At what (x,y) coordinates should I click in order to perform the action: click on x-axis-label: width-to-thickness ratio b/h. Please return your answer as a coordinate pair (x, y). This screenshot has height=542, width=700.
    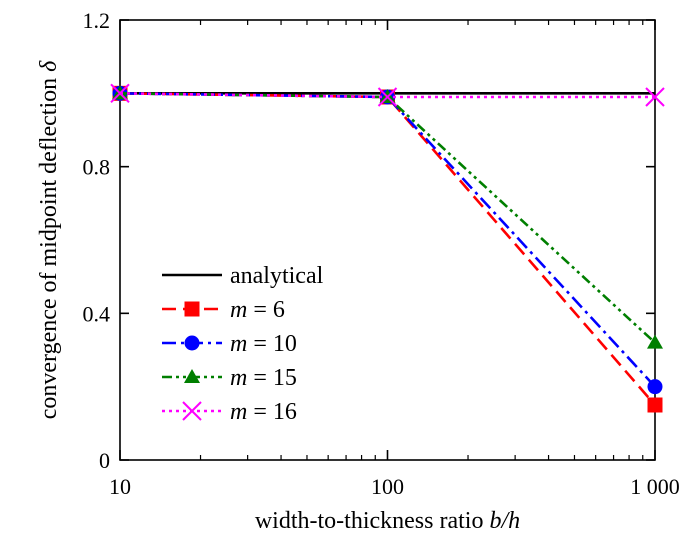
    Looking at the image, I should click on (387, 521).